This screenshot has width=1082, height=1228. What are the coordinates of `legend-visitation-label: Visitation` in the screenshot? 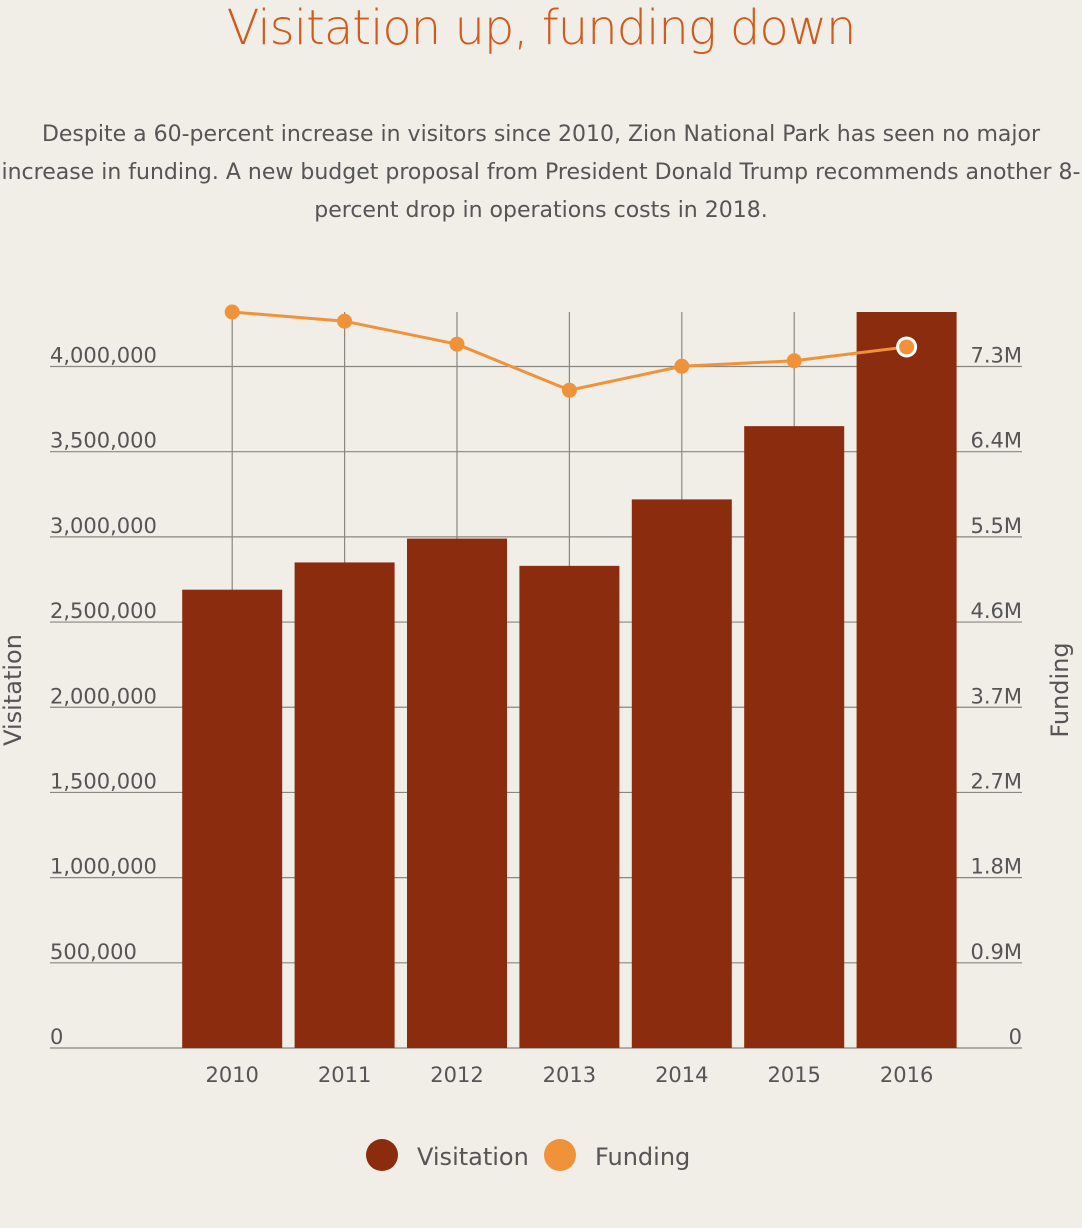 It's located at (473, 1157).